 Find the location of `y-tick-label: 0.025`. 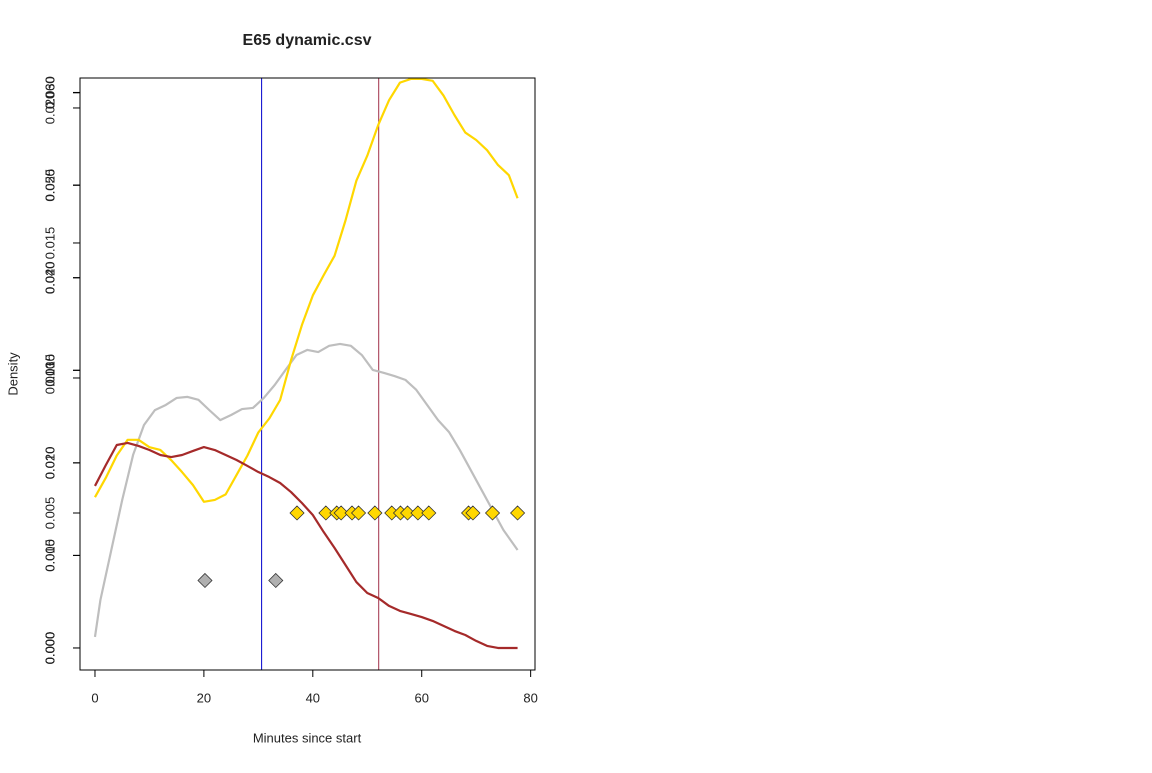

y-tick-label: 0.025 is located at coordinates (49, 185).